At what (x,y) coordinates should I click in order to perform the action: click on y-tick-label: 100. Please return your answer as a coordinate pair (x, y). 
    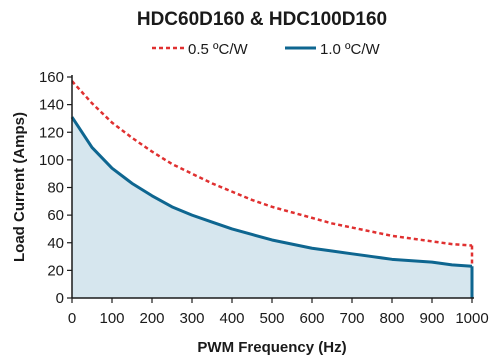
    Looking at the image, I should click on (51, 160).